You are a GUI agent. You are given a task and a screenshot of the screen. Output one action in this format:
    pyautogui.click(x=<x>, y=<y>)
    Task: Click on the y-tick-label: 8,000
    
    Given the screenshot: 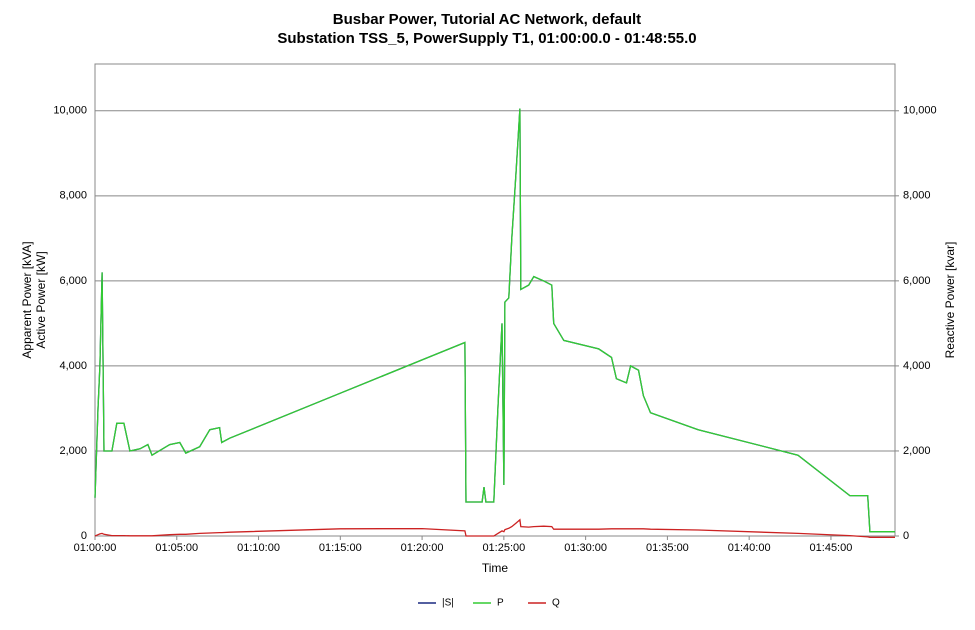 What is the action you would take?
    pyautogui.click(x=73, y=196)
    